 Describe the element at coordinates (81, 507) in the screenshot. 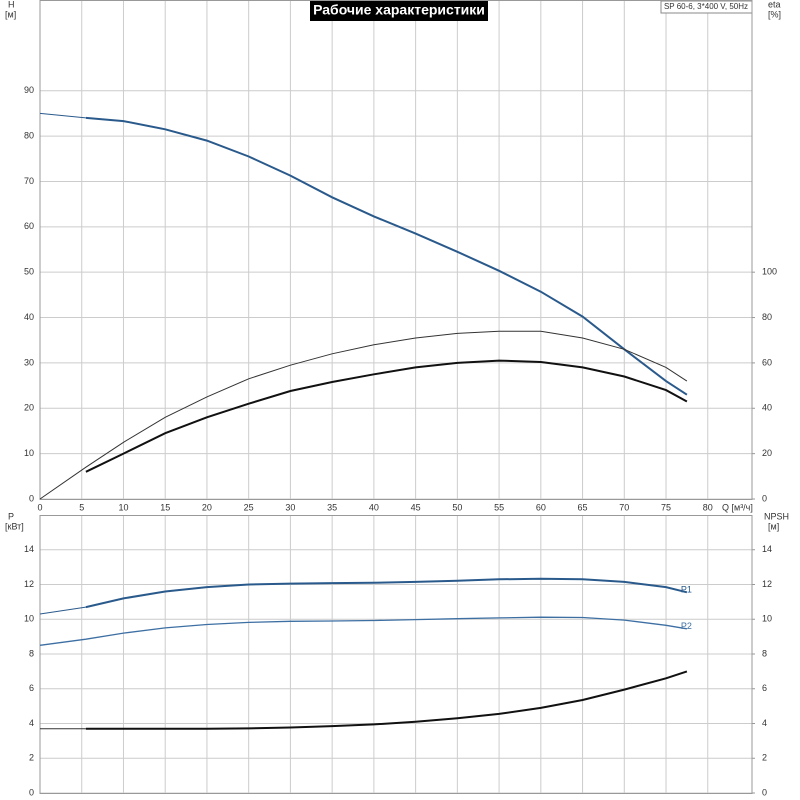

I see `x-tick-label: 5` at that location.